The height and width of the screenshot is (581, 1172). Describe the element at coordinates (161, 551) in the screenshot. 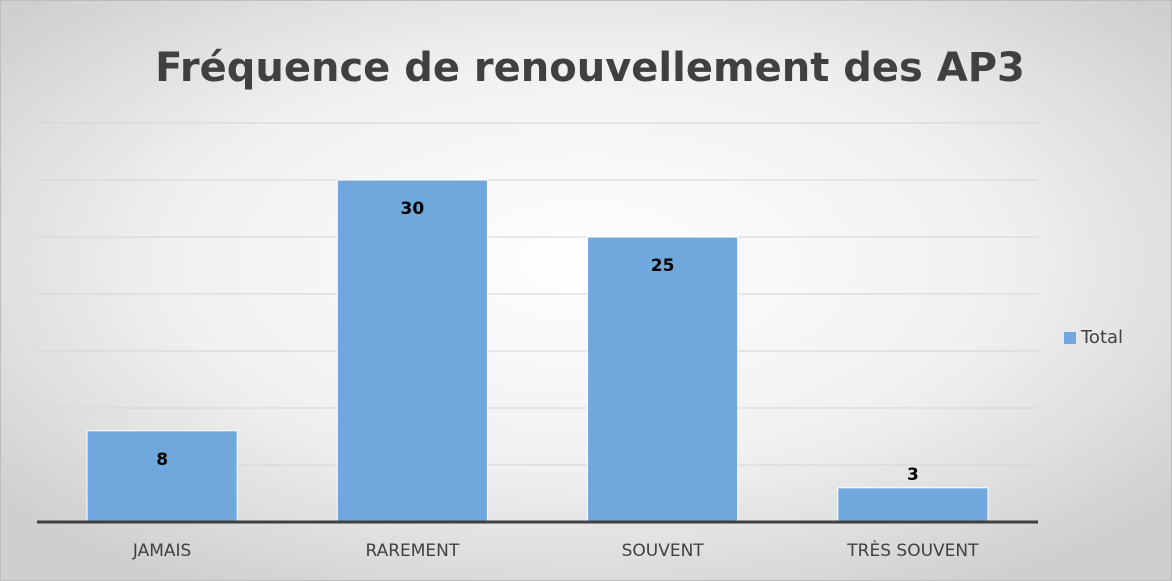

I see `x-tick-label: JAMAIS` at that location.